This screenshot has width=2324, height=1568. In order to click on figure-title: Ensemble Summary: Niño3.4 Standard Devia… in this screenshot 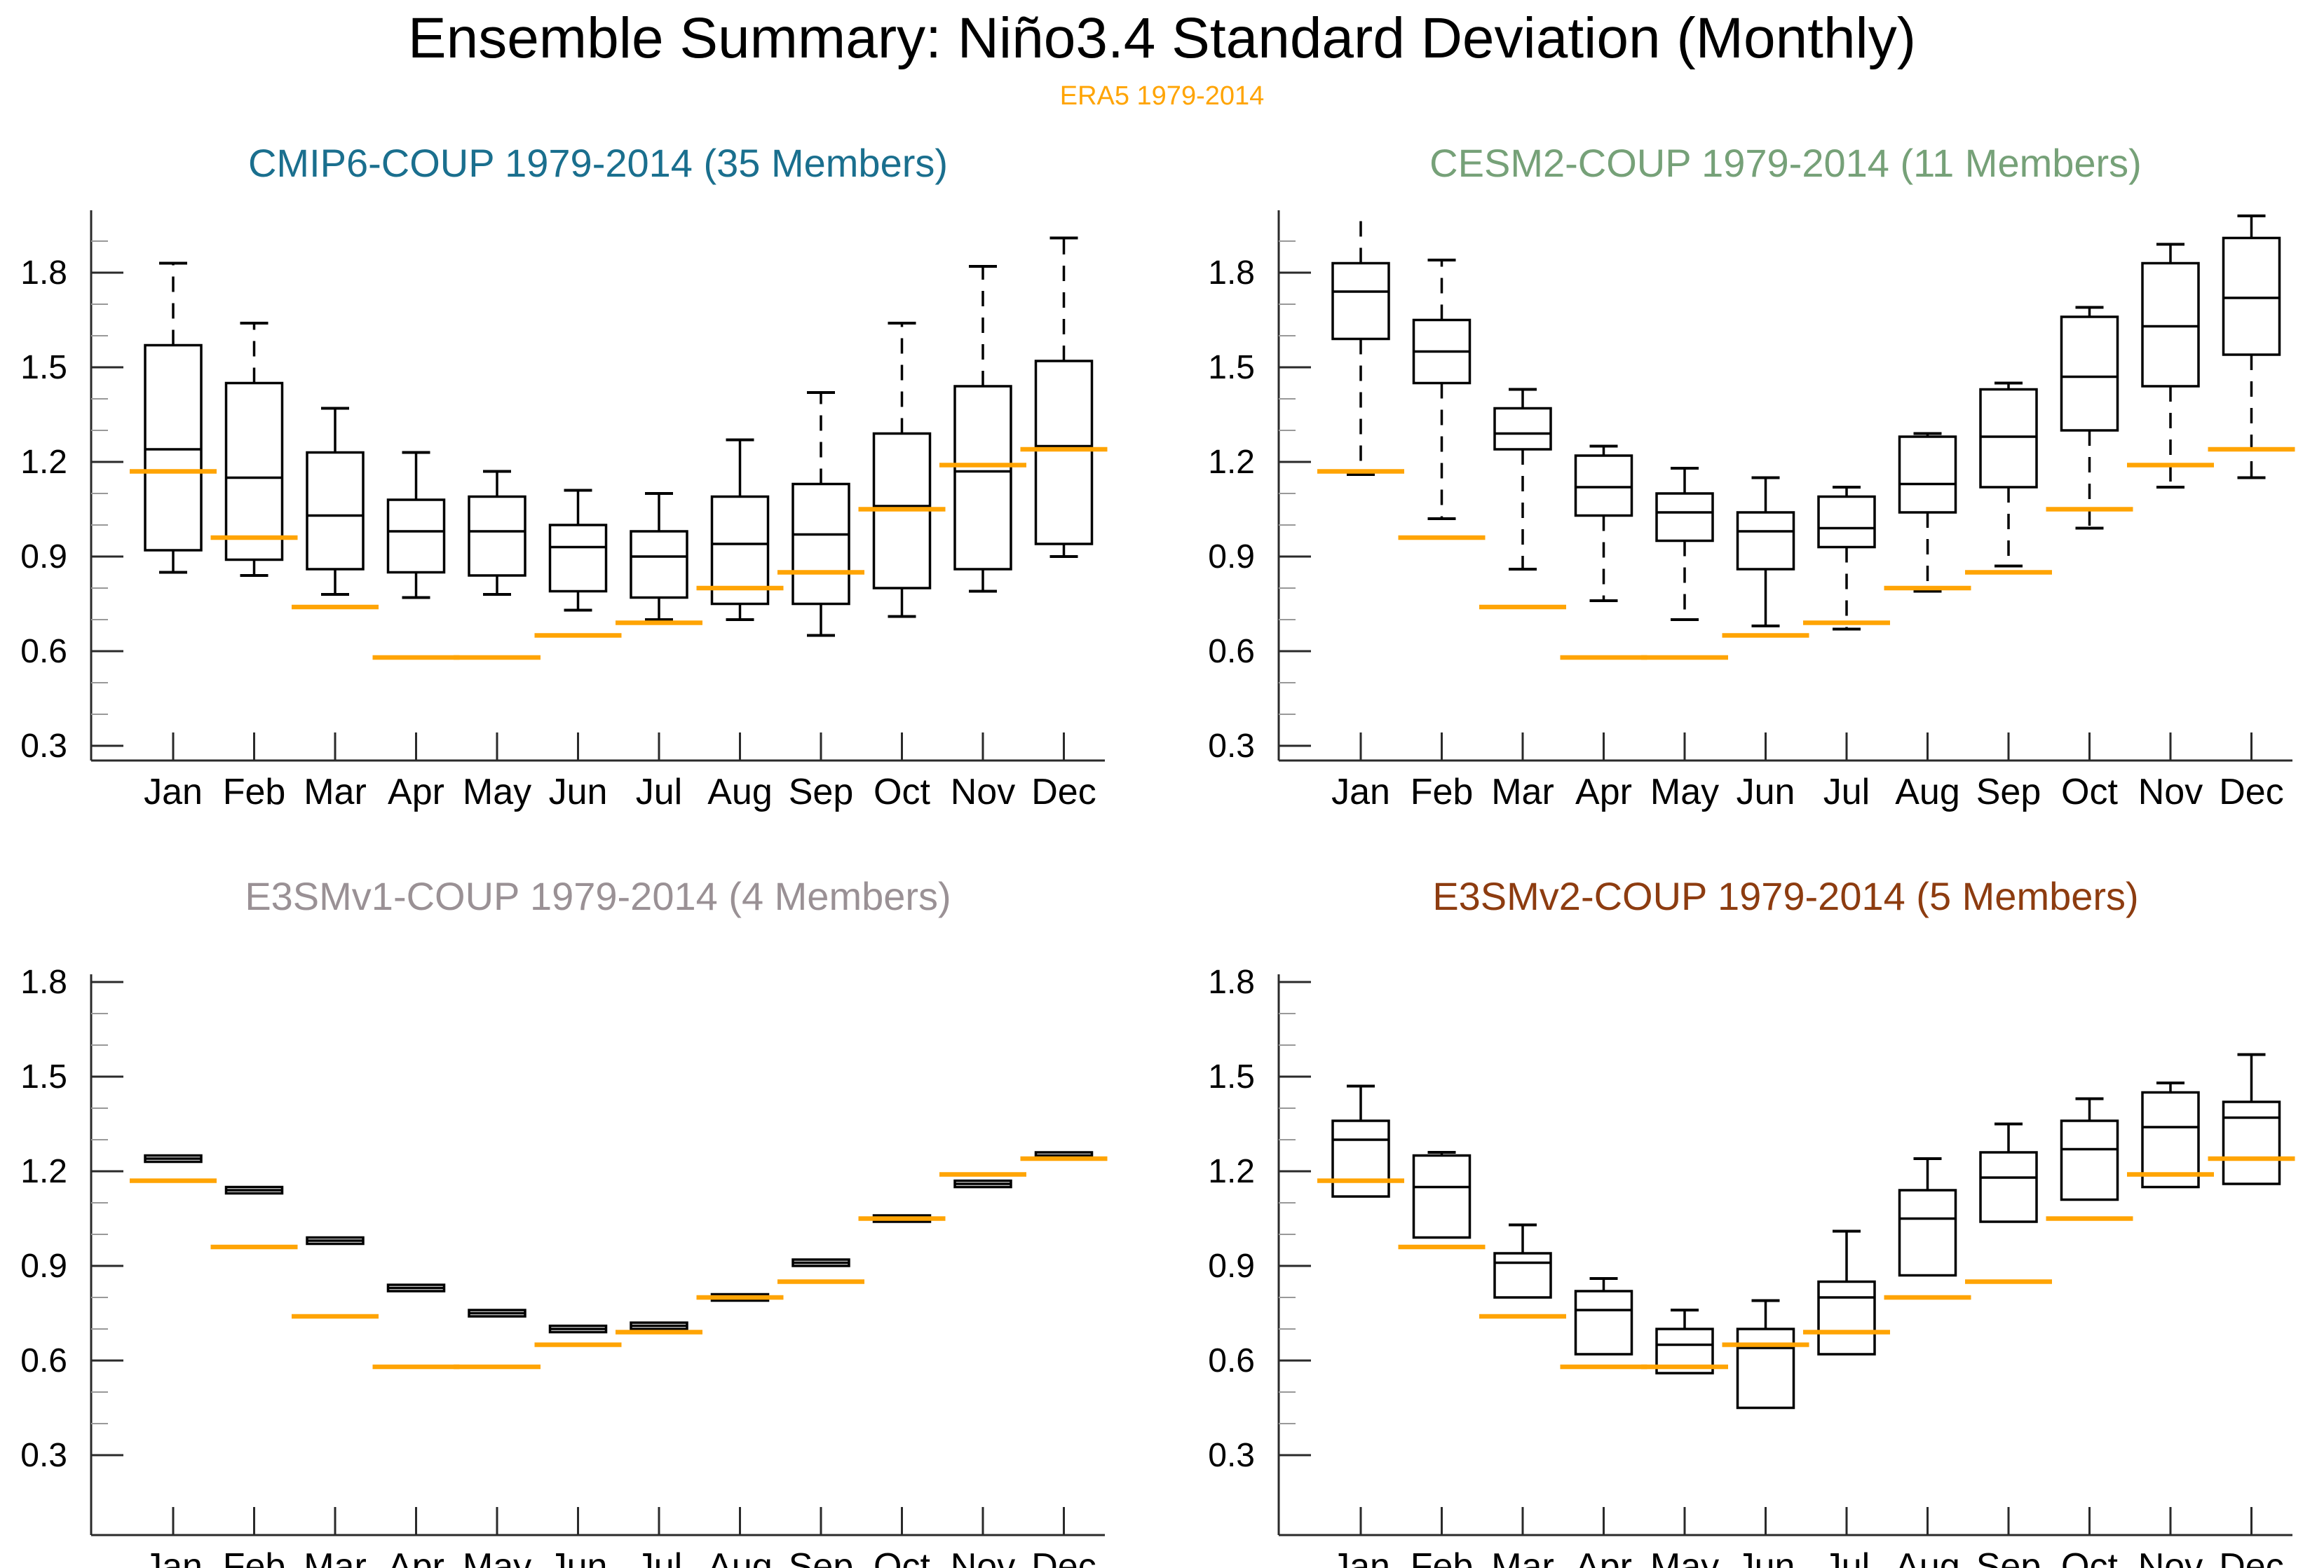, I will do `click(1162, 38)`.